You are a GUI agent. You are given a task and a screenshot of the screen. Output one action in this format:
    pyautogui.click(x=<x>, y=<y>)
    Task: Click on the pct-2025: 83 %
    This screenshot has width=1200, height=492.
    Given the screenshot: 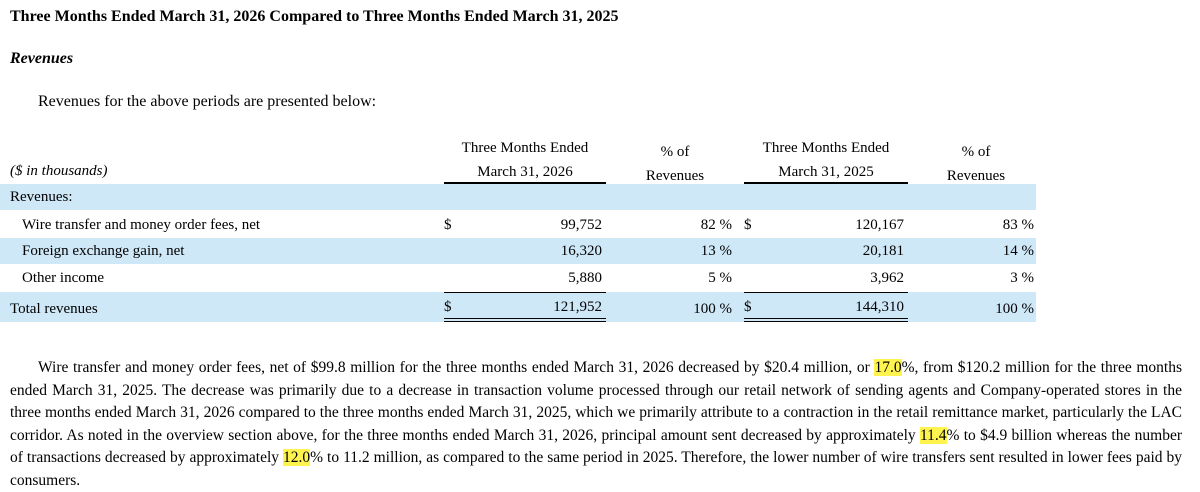 What is the action you would take?
    pyautogui.click(x=1018, y=225)
    